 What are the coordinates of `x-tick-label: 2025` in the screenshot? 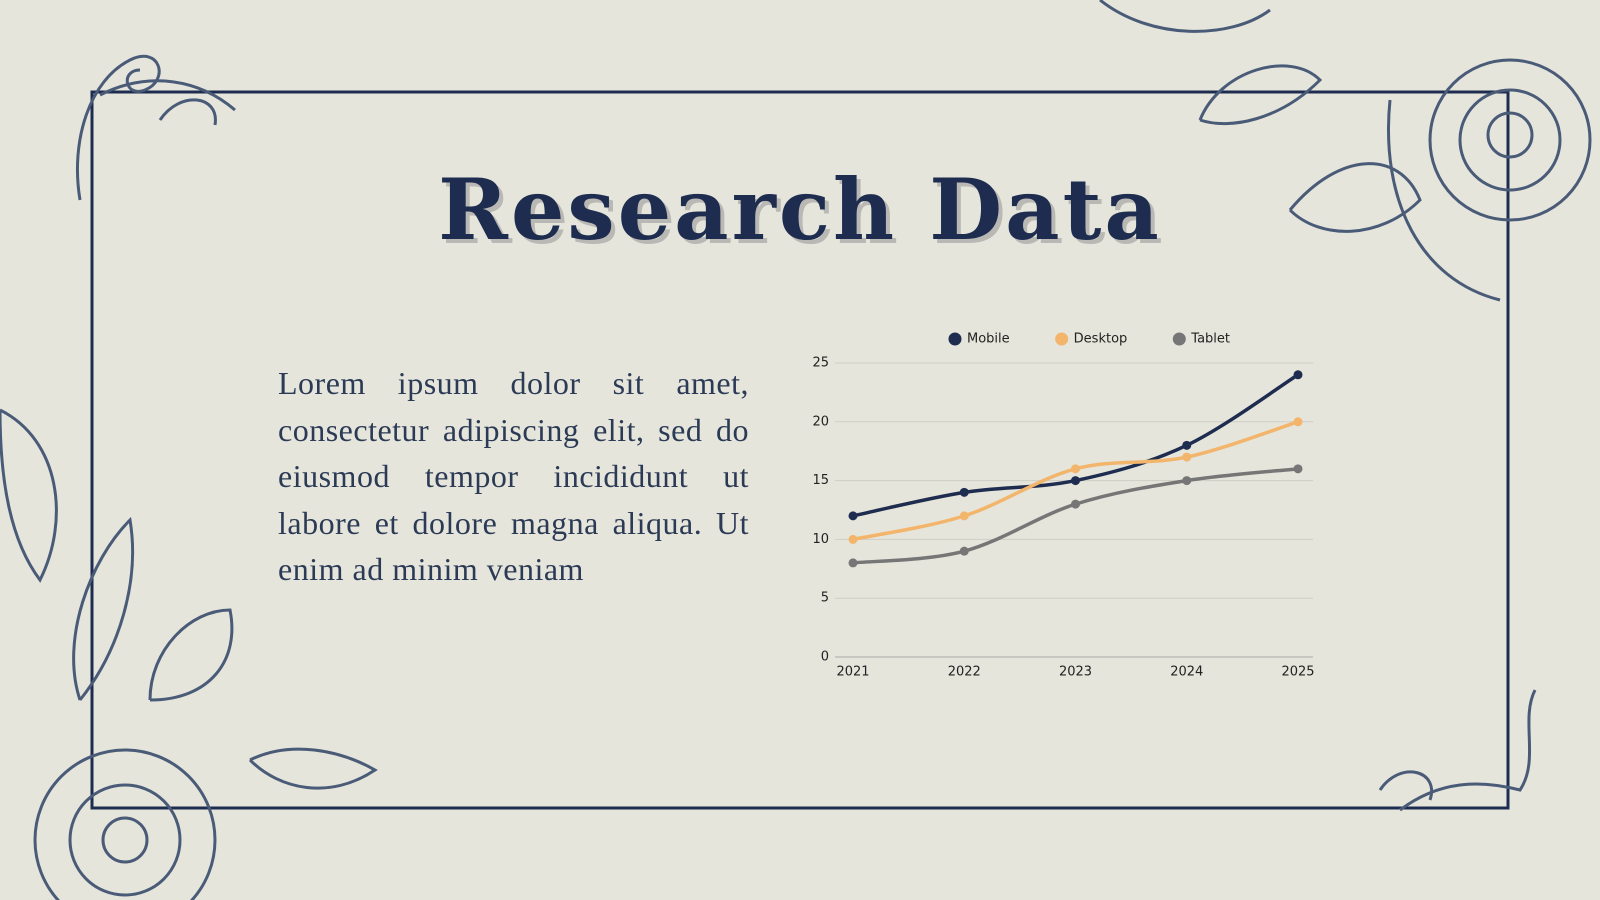 It's located at (1297, 672).